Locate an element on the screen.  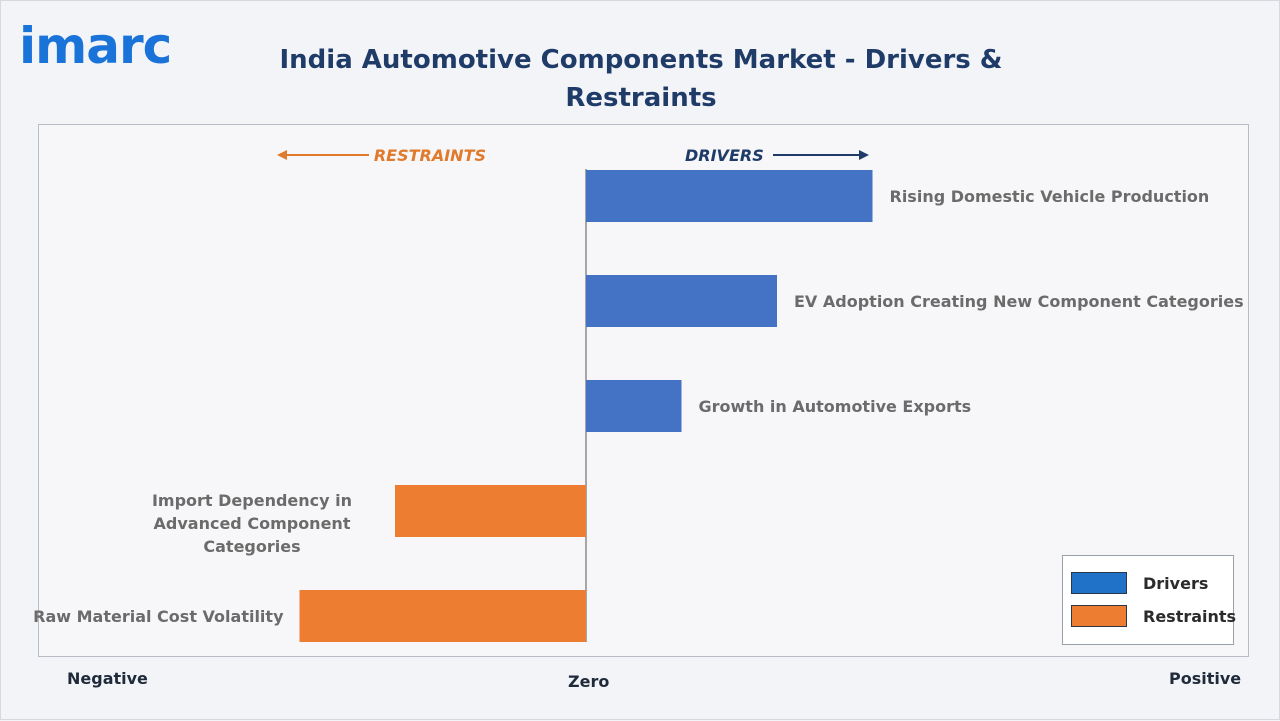
legend-swatch-restraints is located at coordinates (1099, 616).